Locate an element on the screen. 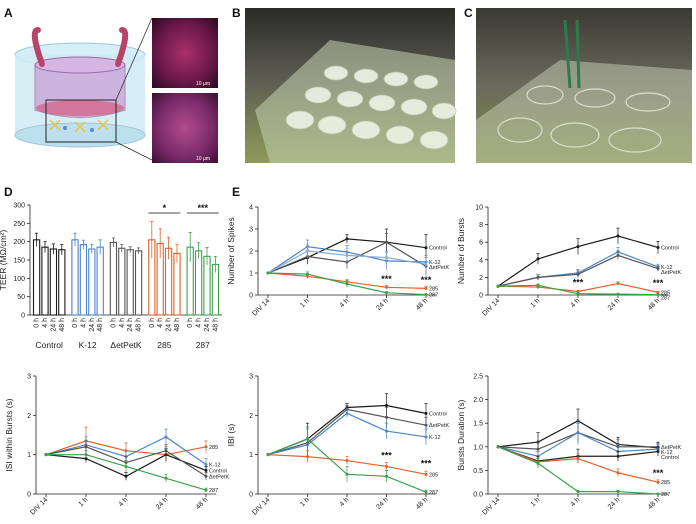 The image size is (696, 524). photo-well-plate is located at coordinates (351, 85).